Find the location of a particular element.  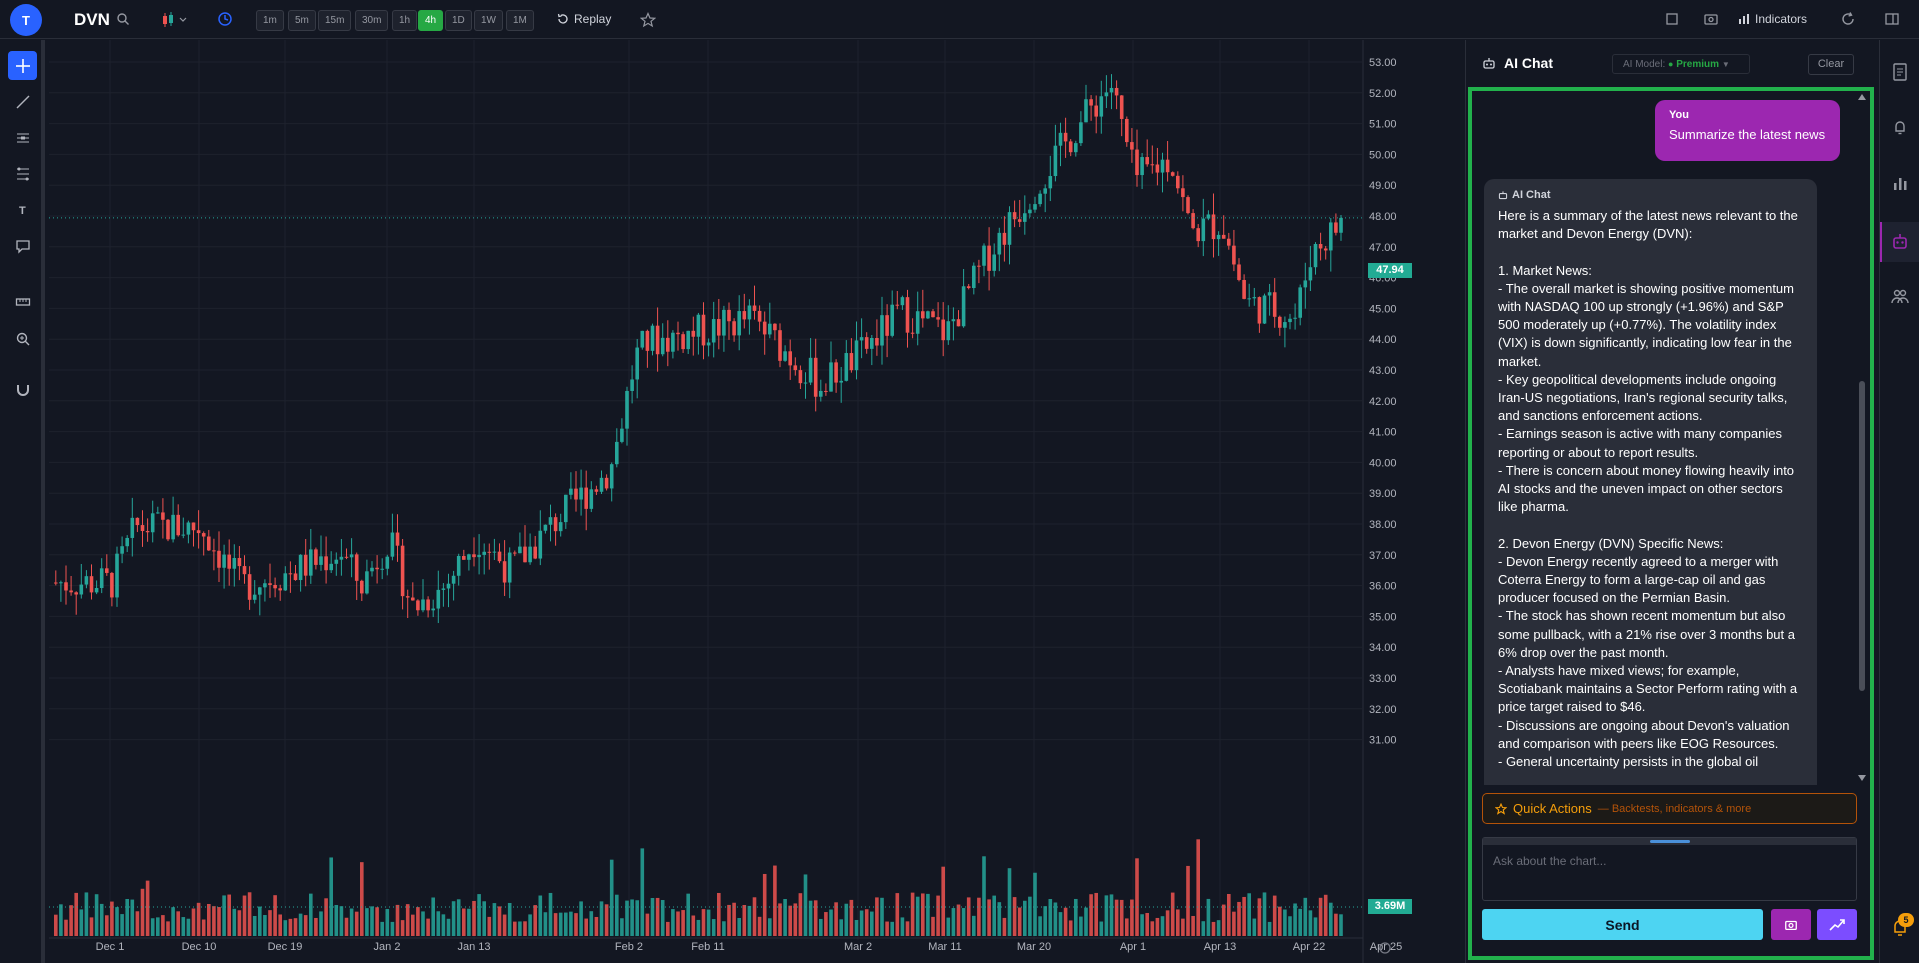

timeframe-1W: 1W is located at coordinates (488, 20).